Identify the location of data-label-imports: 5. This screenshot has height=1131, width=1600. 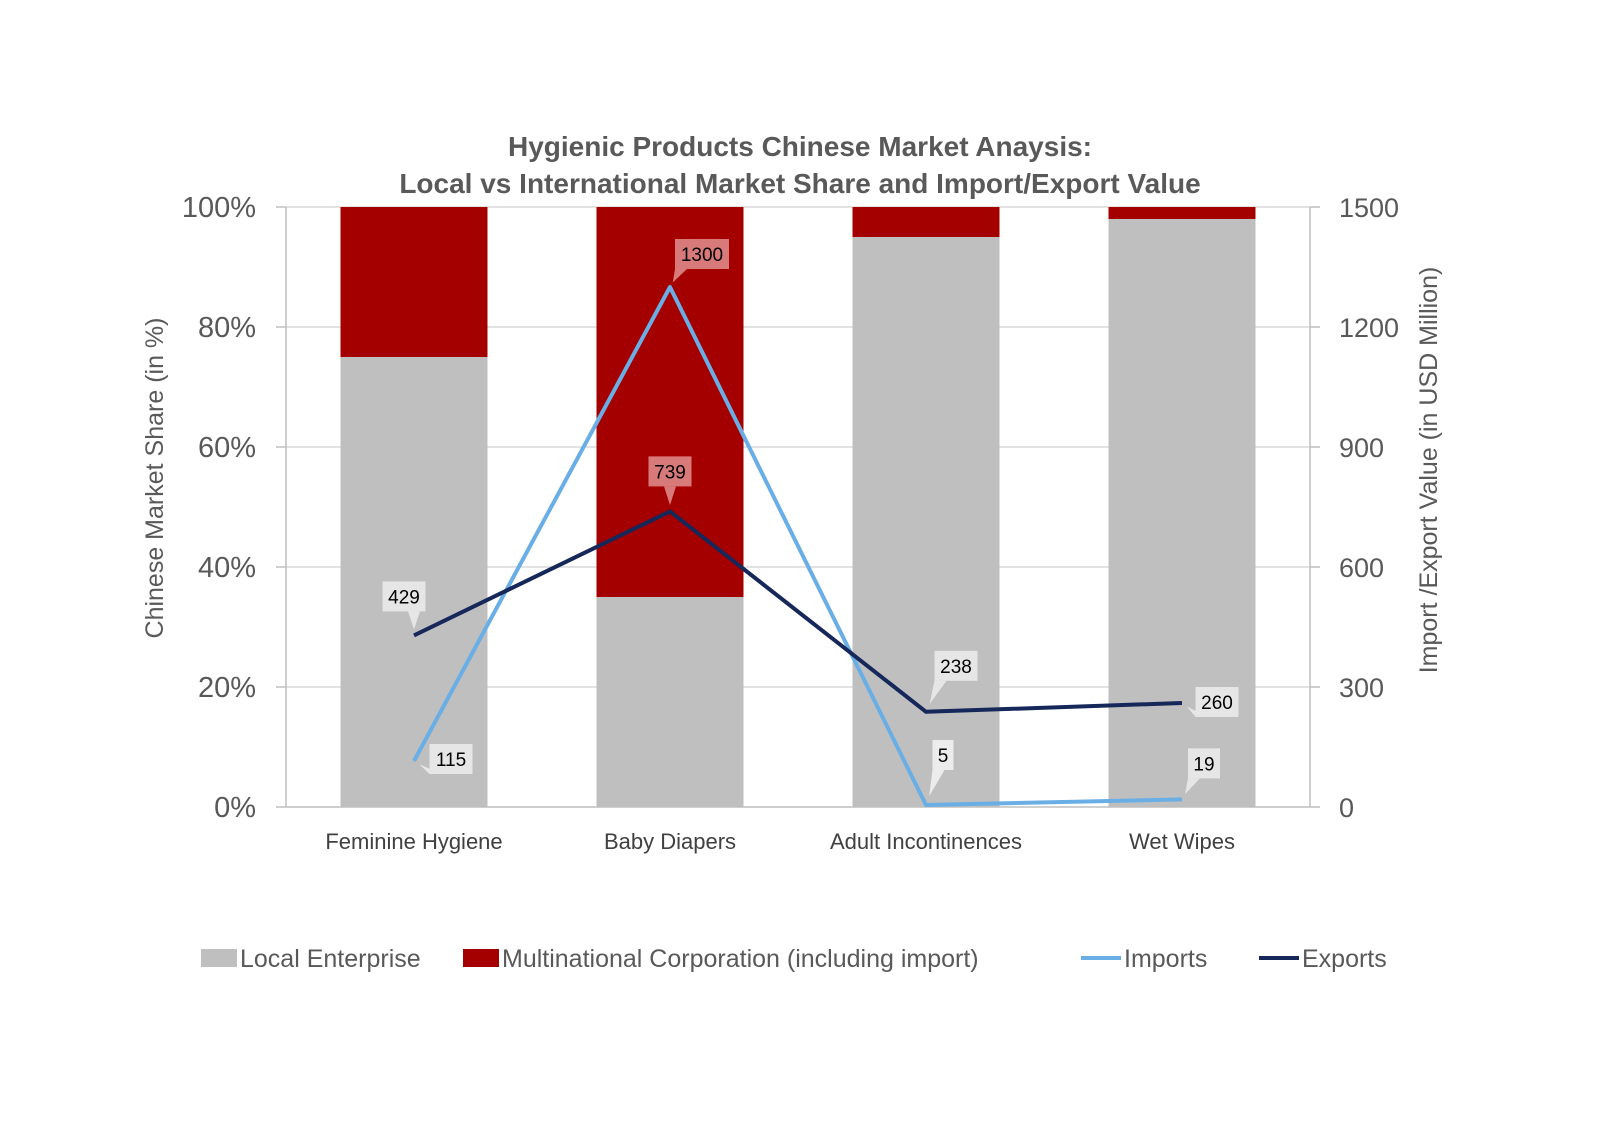
(943, 756).